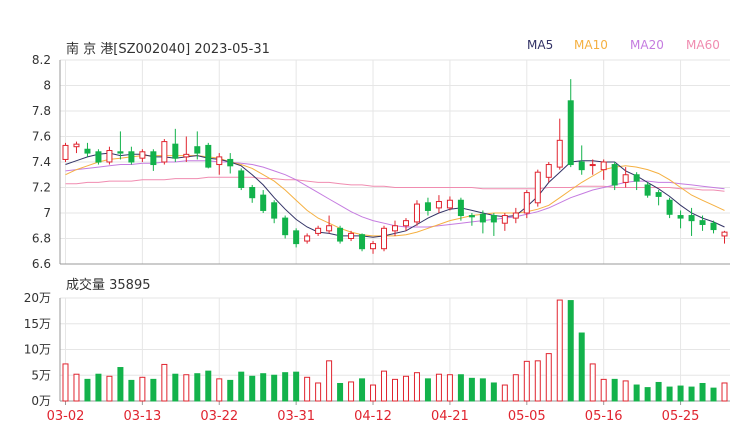 The height and width of the screenshot is (440, 740). I want to click on x-tick-label: 05-05, so click(527, 416).